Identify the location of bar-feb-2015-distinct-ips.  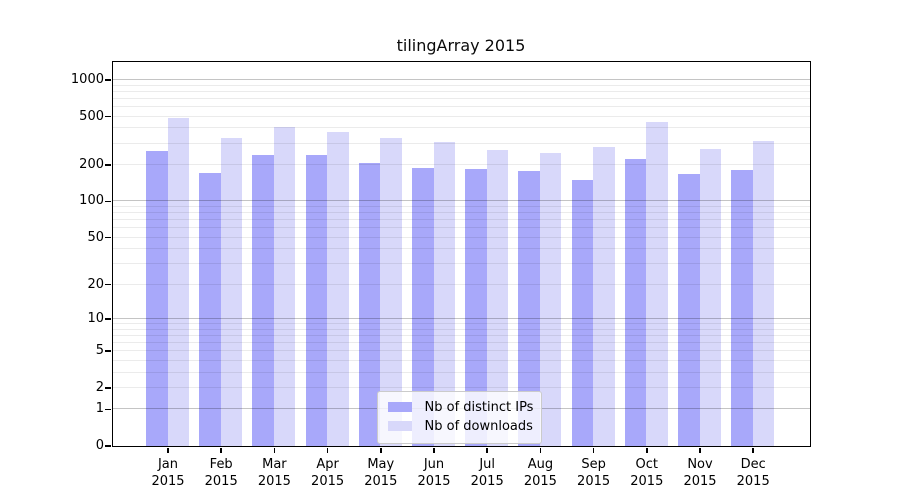
(210, 309).